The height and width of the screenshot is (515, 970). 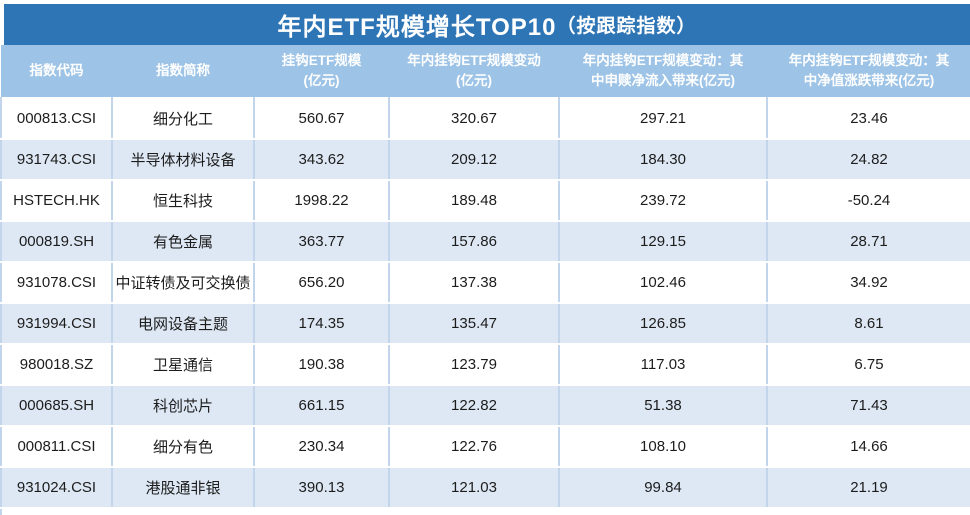 I want to click on cell-index-code: 980018.SZ, so click(x=56, y=364).